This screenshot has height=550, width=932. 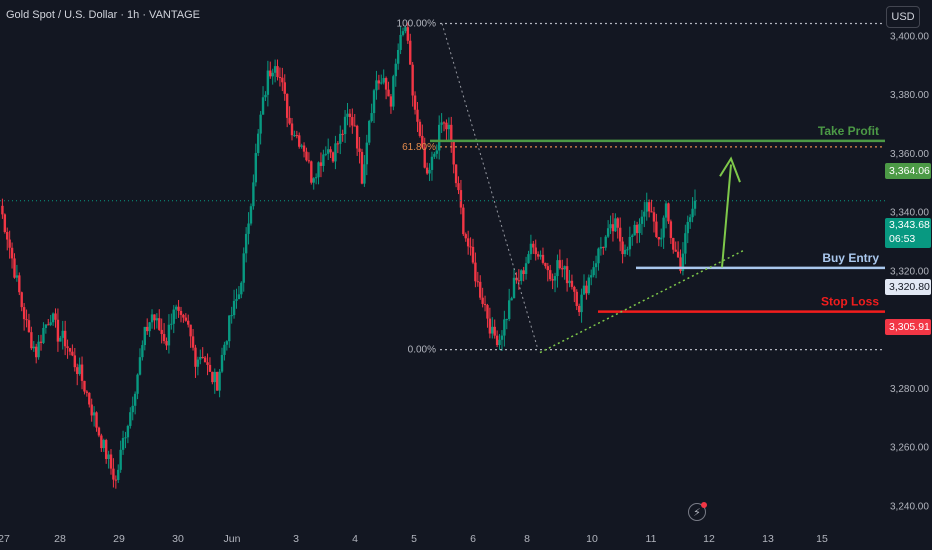 What do you see at coordinates (103, 15) in the screenshot?
I see `symbol-title: Gold Spot / U.S. Dollar · 1h · VANTAGE` at bounding box center [103, 15].